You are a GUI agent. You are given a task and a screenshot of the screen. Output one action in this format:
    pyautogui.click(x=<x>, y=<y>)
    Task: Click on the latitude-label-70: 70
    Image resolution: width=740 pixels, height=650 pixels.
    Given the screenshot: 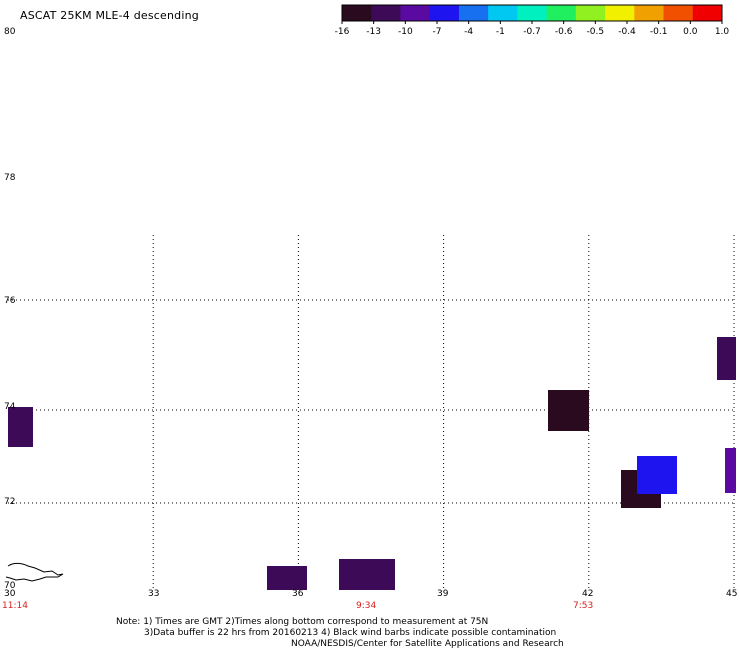 What is the action you would take?
    pyautogui.click(x=10, y=586)
    